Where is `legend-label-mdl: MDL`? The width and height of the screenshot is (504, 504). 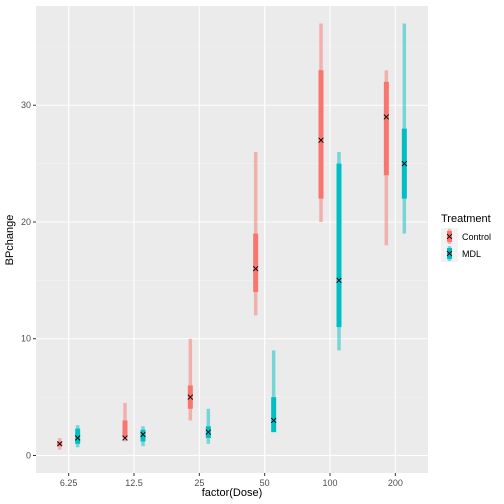
legend-label-mdl: MDL is located at coordinates (471, 254).